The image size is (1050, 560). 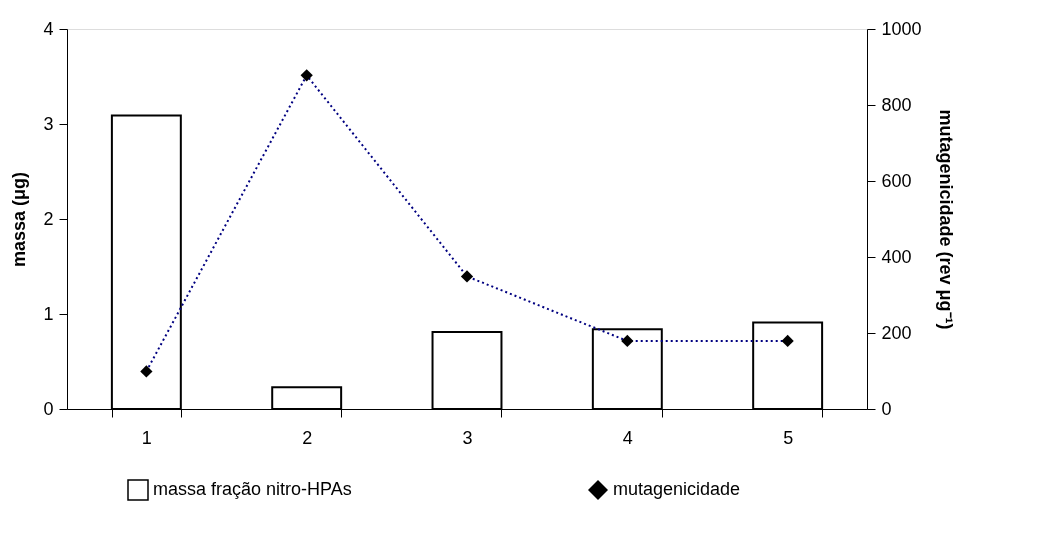 I want to click on x-tick-label: 1, so click(x=146, y=437).